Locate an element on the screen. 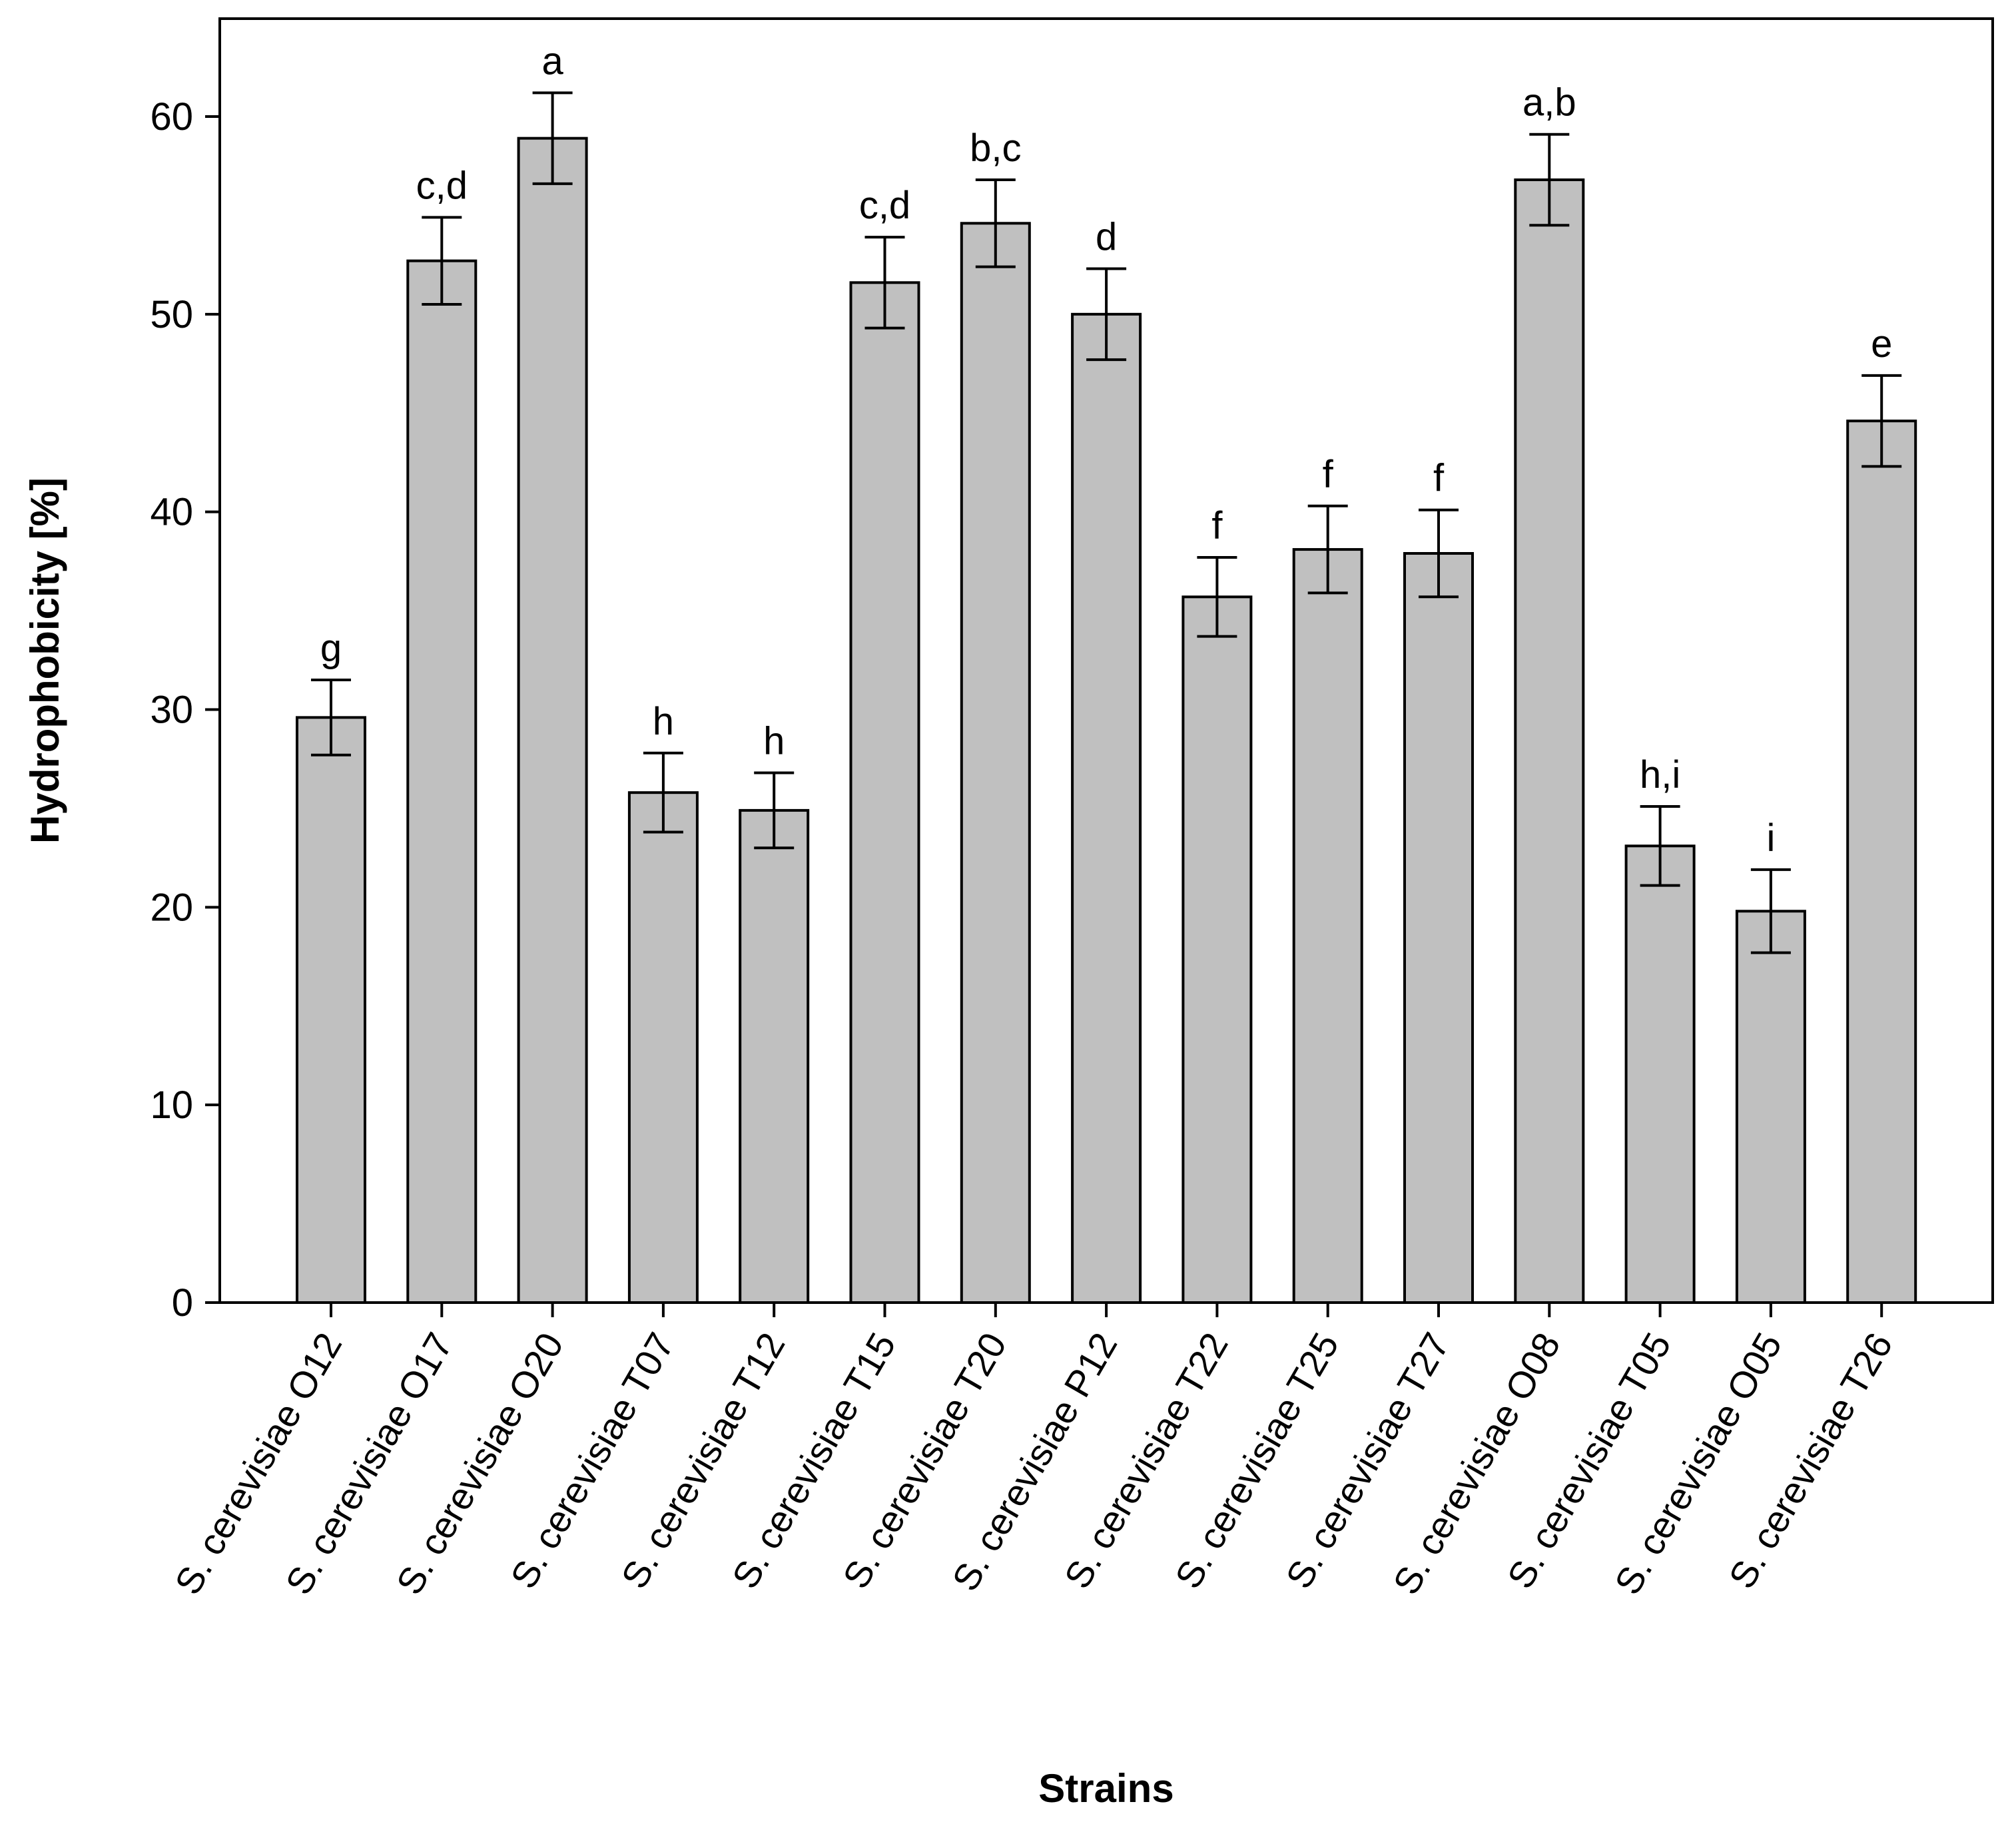 The height and width of the screenshot is (1826, 2016). y-axis: 0 10 20 30 40 50 60 is located at coordinates (185, 710).